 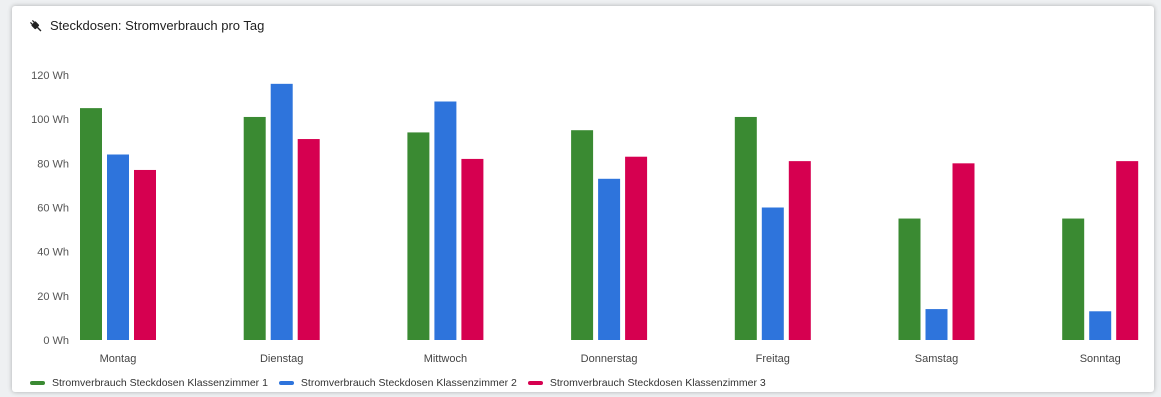 I want to click on y-tick-label: 100 Wh, so click(x=50, y=120).